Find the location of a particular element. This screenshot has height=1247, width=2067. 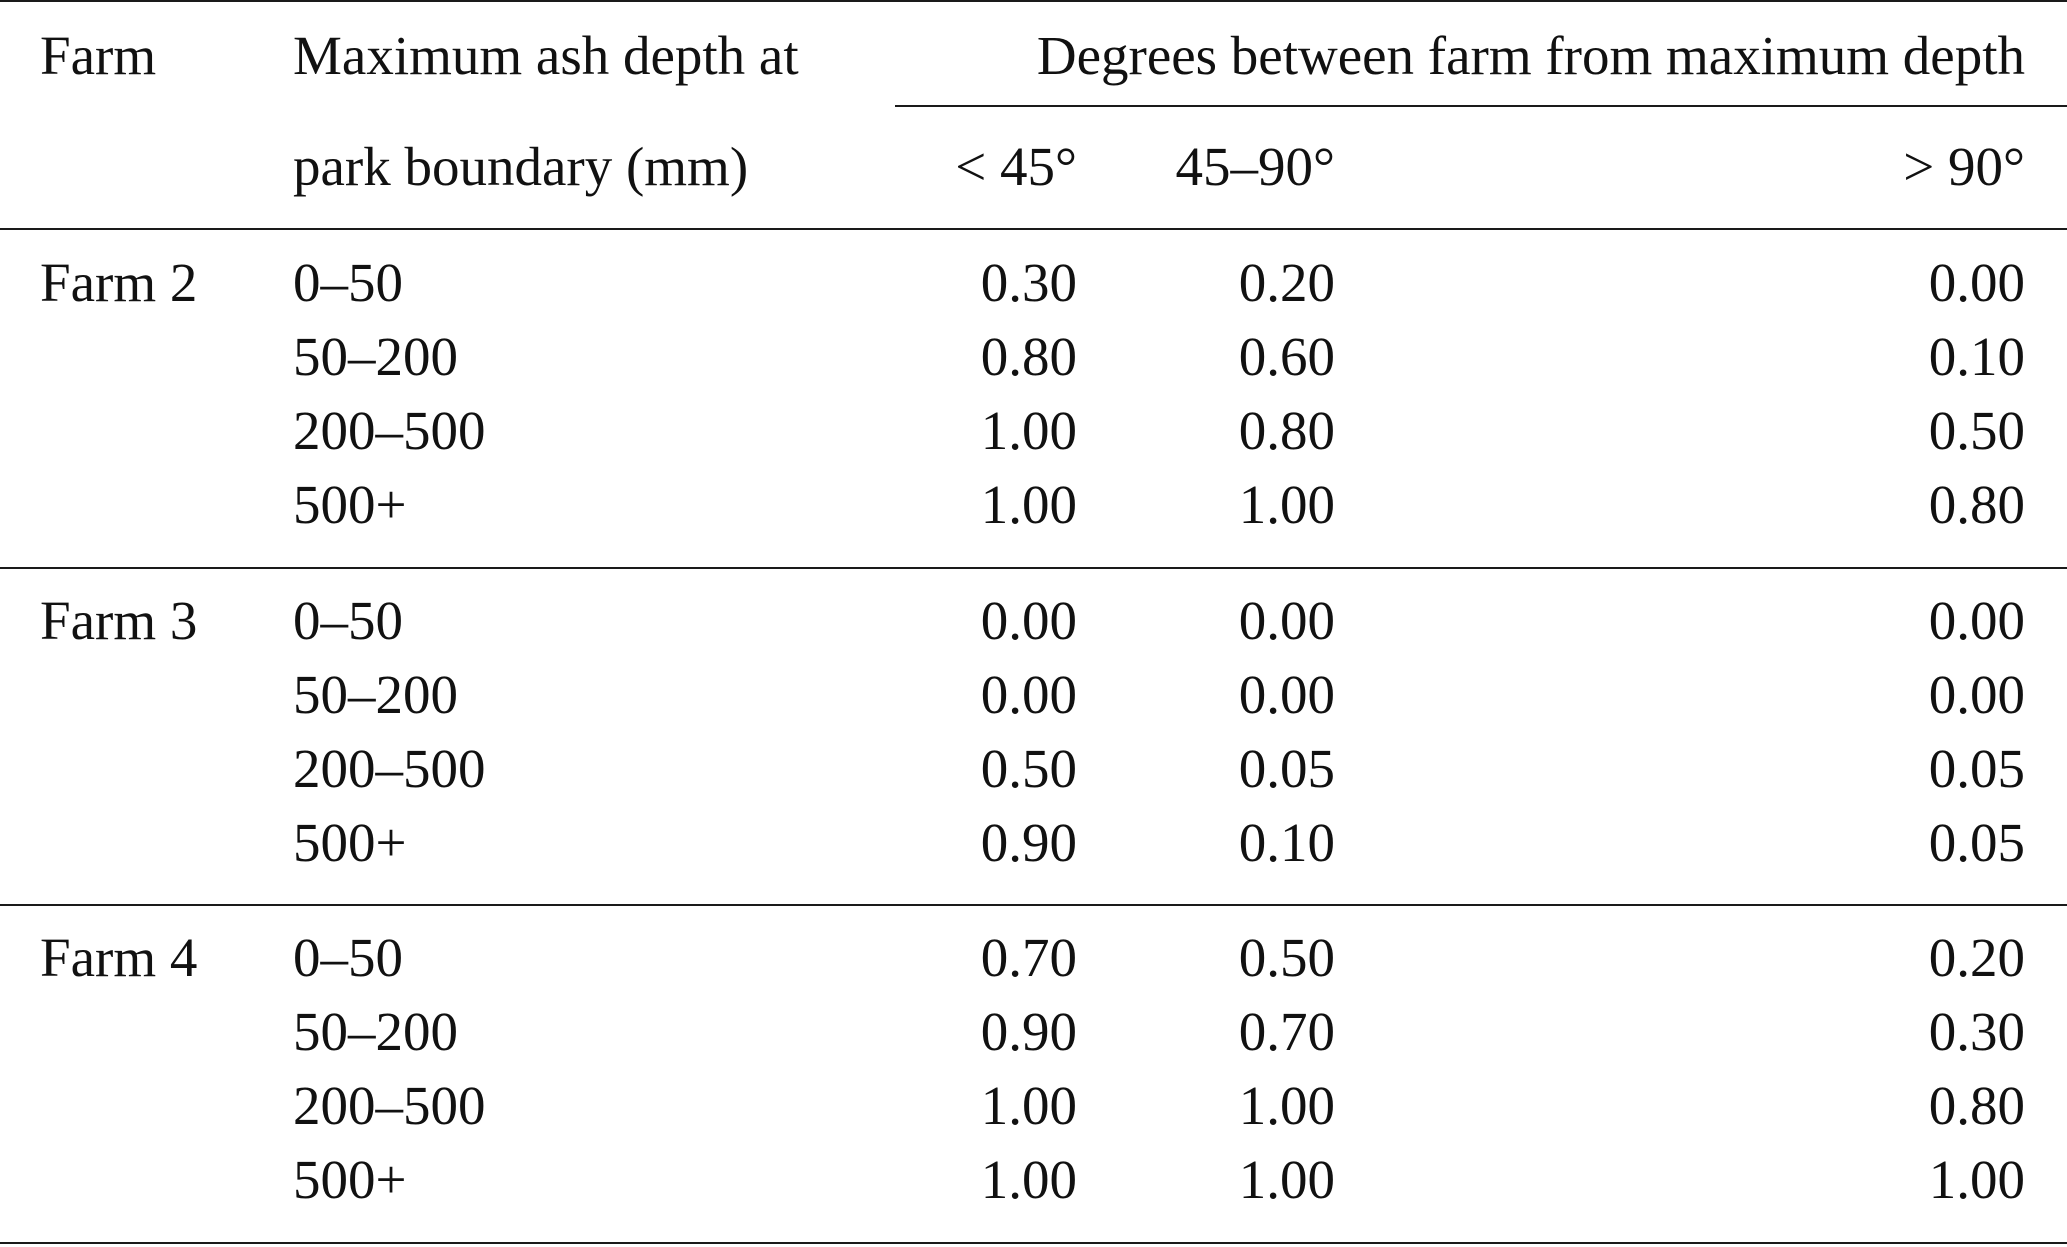

cell-45to90: 0.20 is located at coordinates (1286, 282).